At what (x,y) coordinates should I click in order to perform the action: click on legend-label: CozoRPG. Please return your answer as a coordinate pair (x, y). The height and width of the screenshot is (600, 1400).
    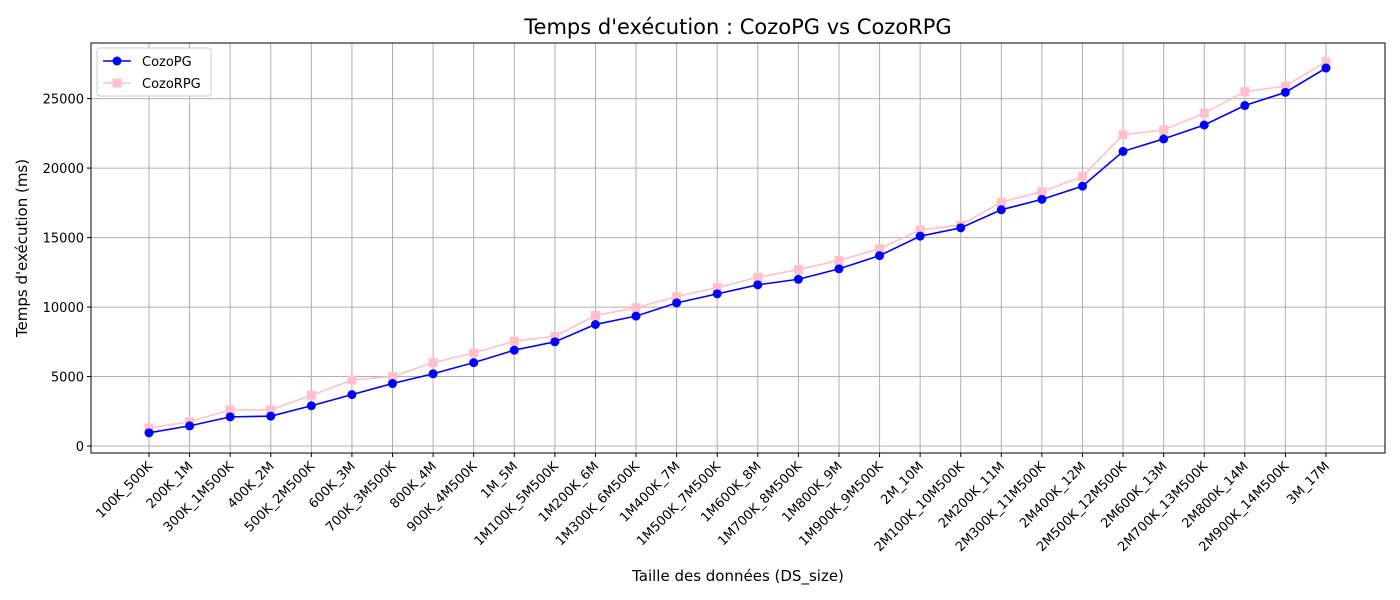
    Looking at the image, I should click on (171, 84).